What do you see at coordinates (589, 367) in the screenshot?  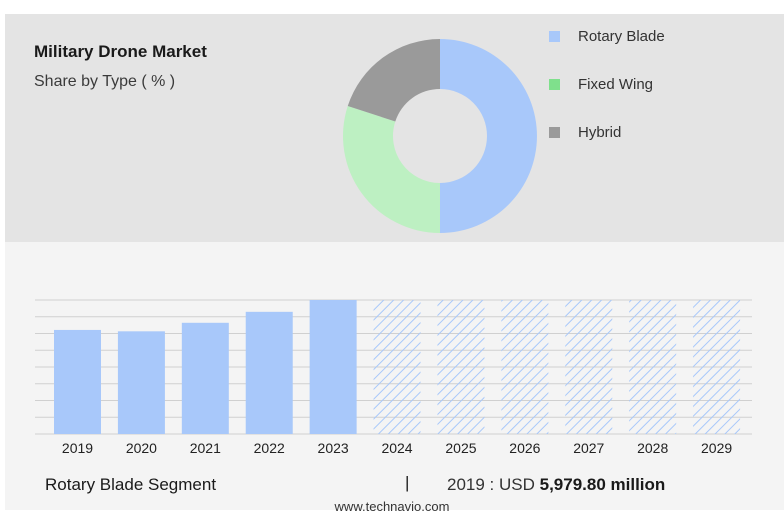 I see `bar-2027` at bounding box center [589, 367].